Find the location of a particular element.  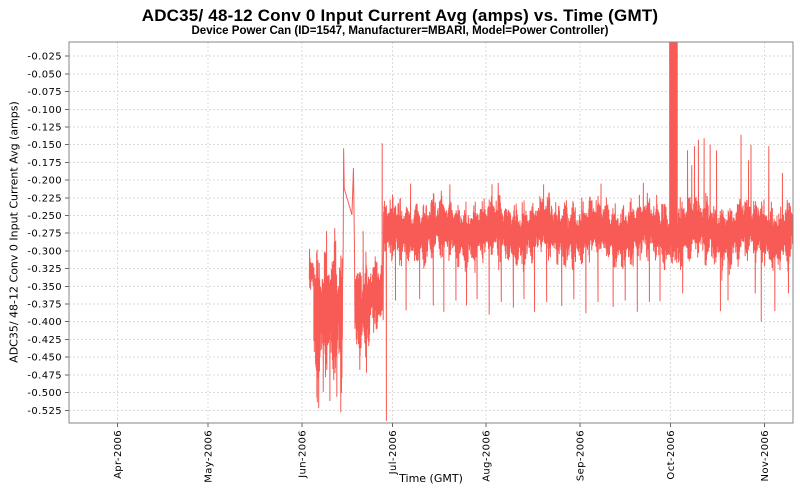

x-tick-label: May-2006 is located at coordinates (209, 456).